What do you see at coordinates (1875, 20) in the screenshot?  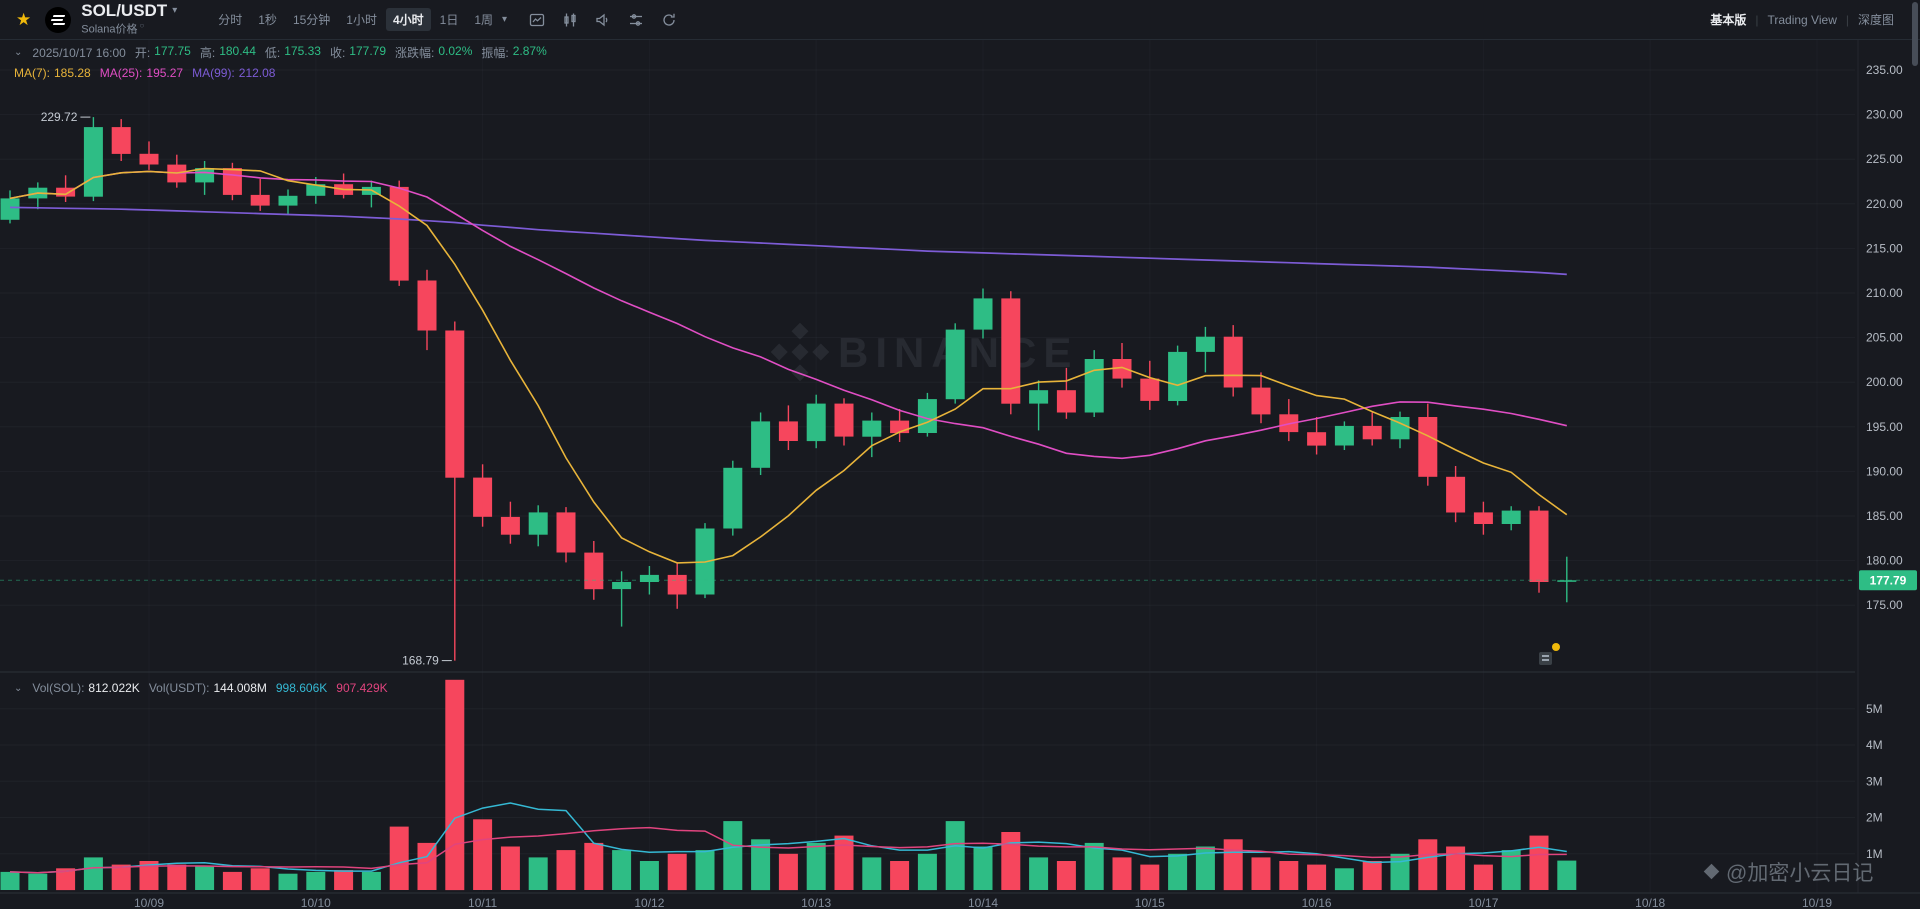 I see `view-tab-2: 深度图` at bounding box center [1875, 20].